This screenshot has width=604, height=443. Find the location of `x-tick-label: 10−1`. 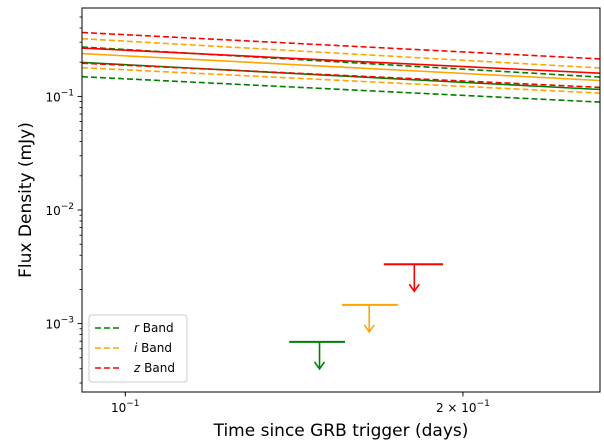

x-tick-label: 10−1 is located at coordinates (125, 407).